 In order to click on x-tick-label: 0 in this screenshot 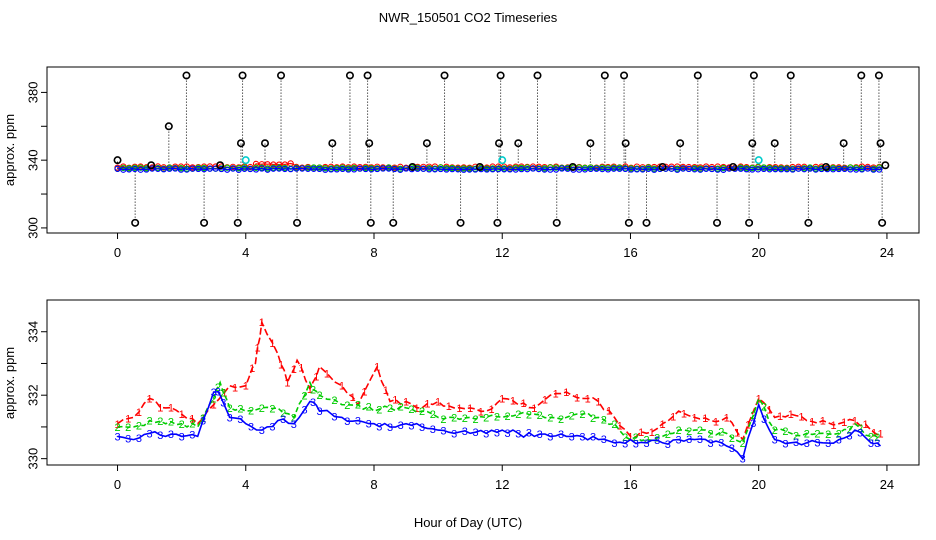, I will do `click(117, 252)`.